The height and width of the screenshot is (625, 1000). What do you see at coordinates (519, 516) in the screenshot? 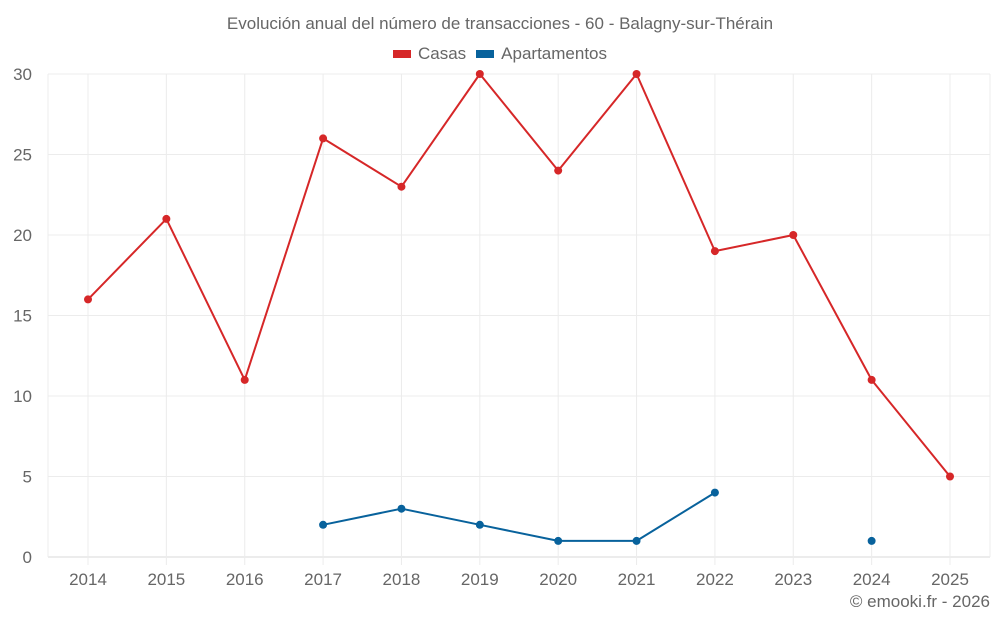
I see `series-line` at bounding box center [519, 516].